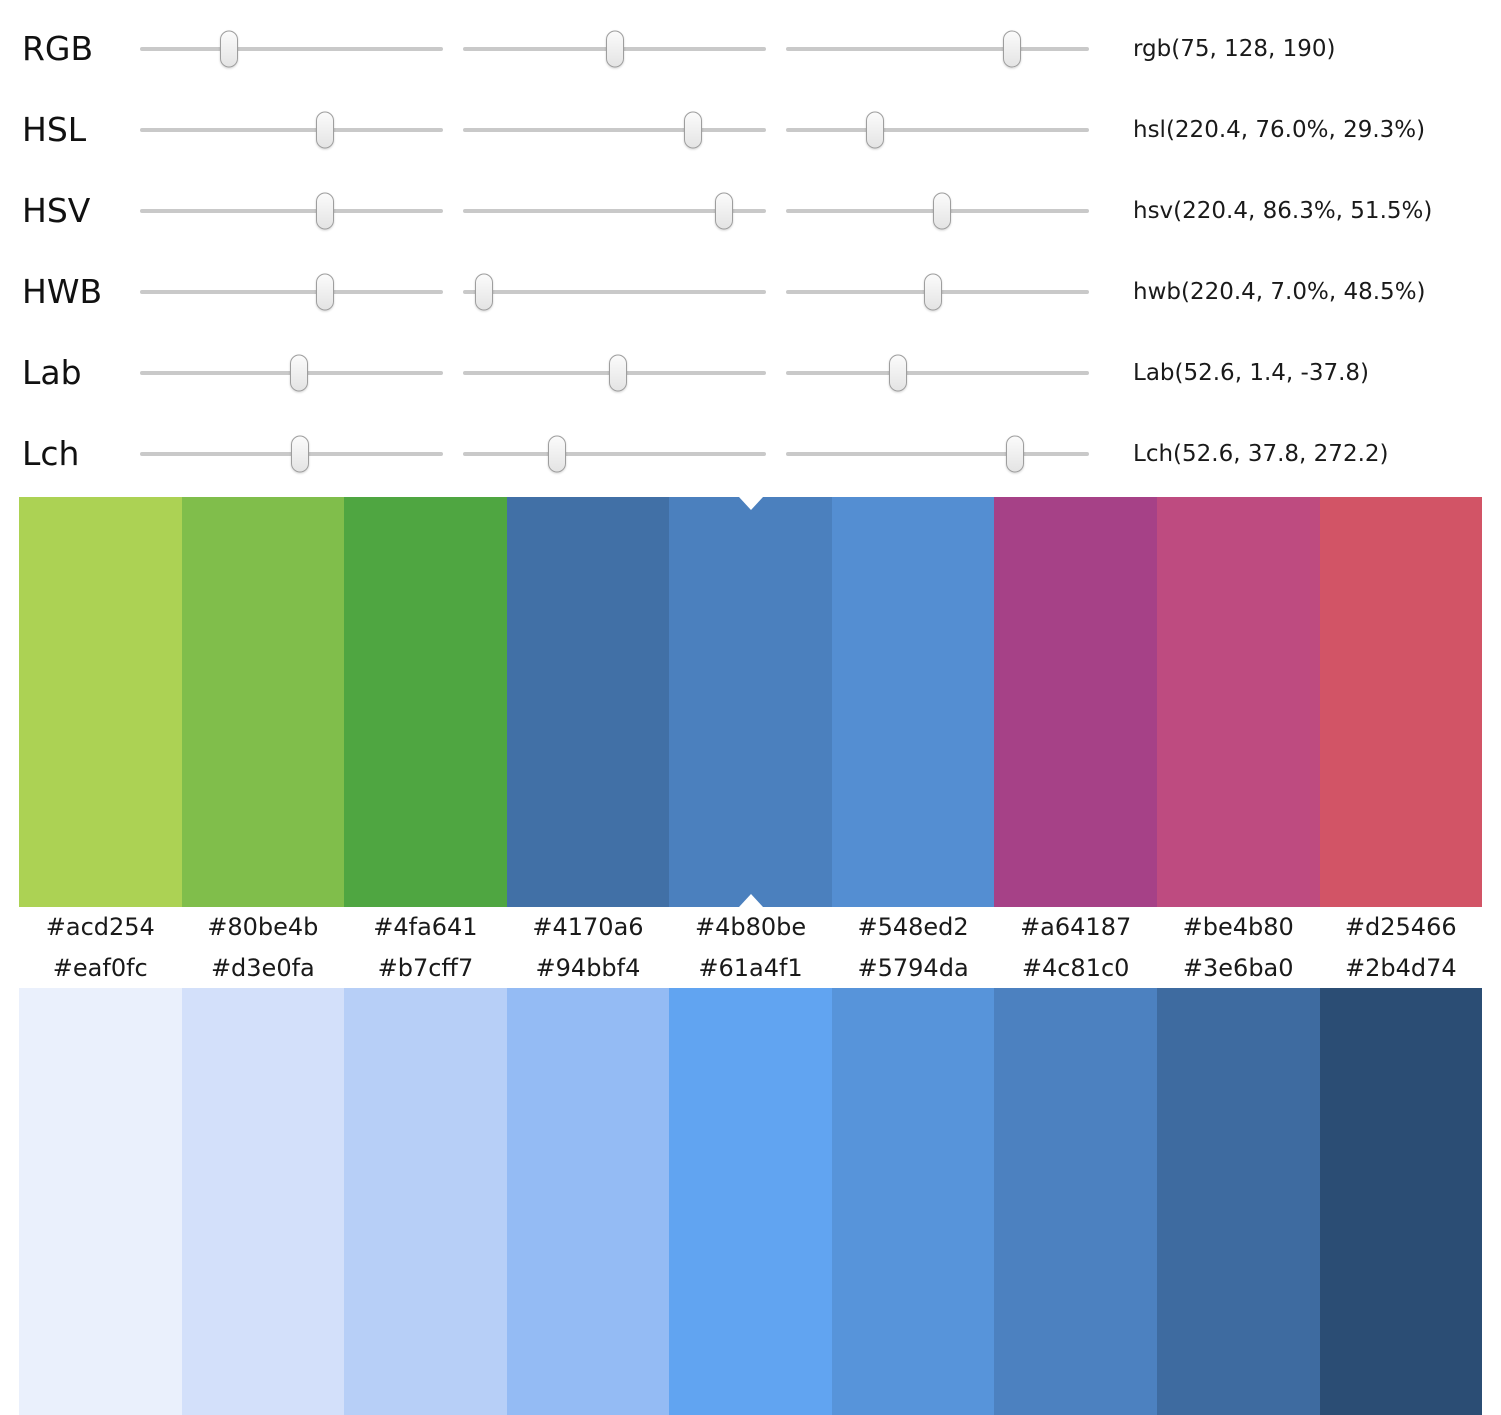 The image size is (1501, 1415). I want to click on hex-label: #d25466, so click(1400, 927).